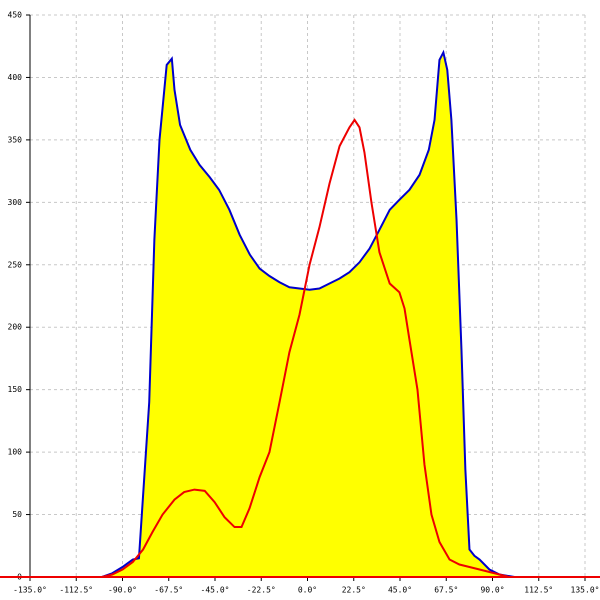 The width and height of the screenshot is (600, 600). Describe the element at coordinates (215, 590) in the screenshot. I see `x-tick-label: -45.0°` at that location.